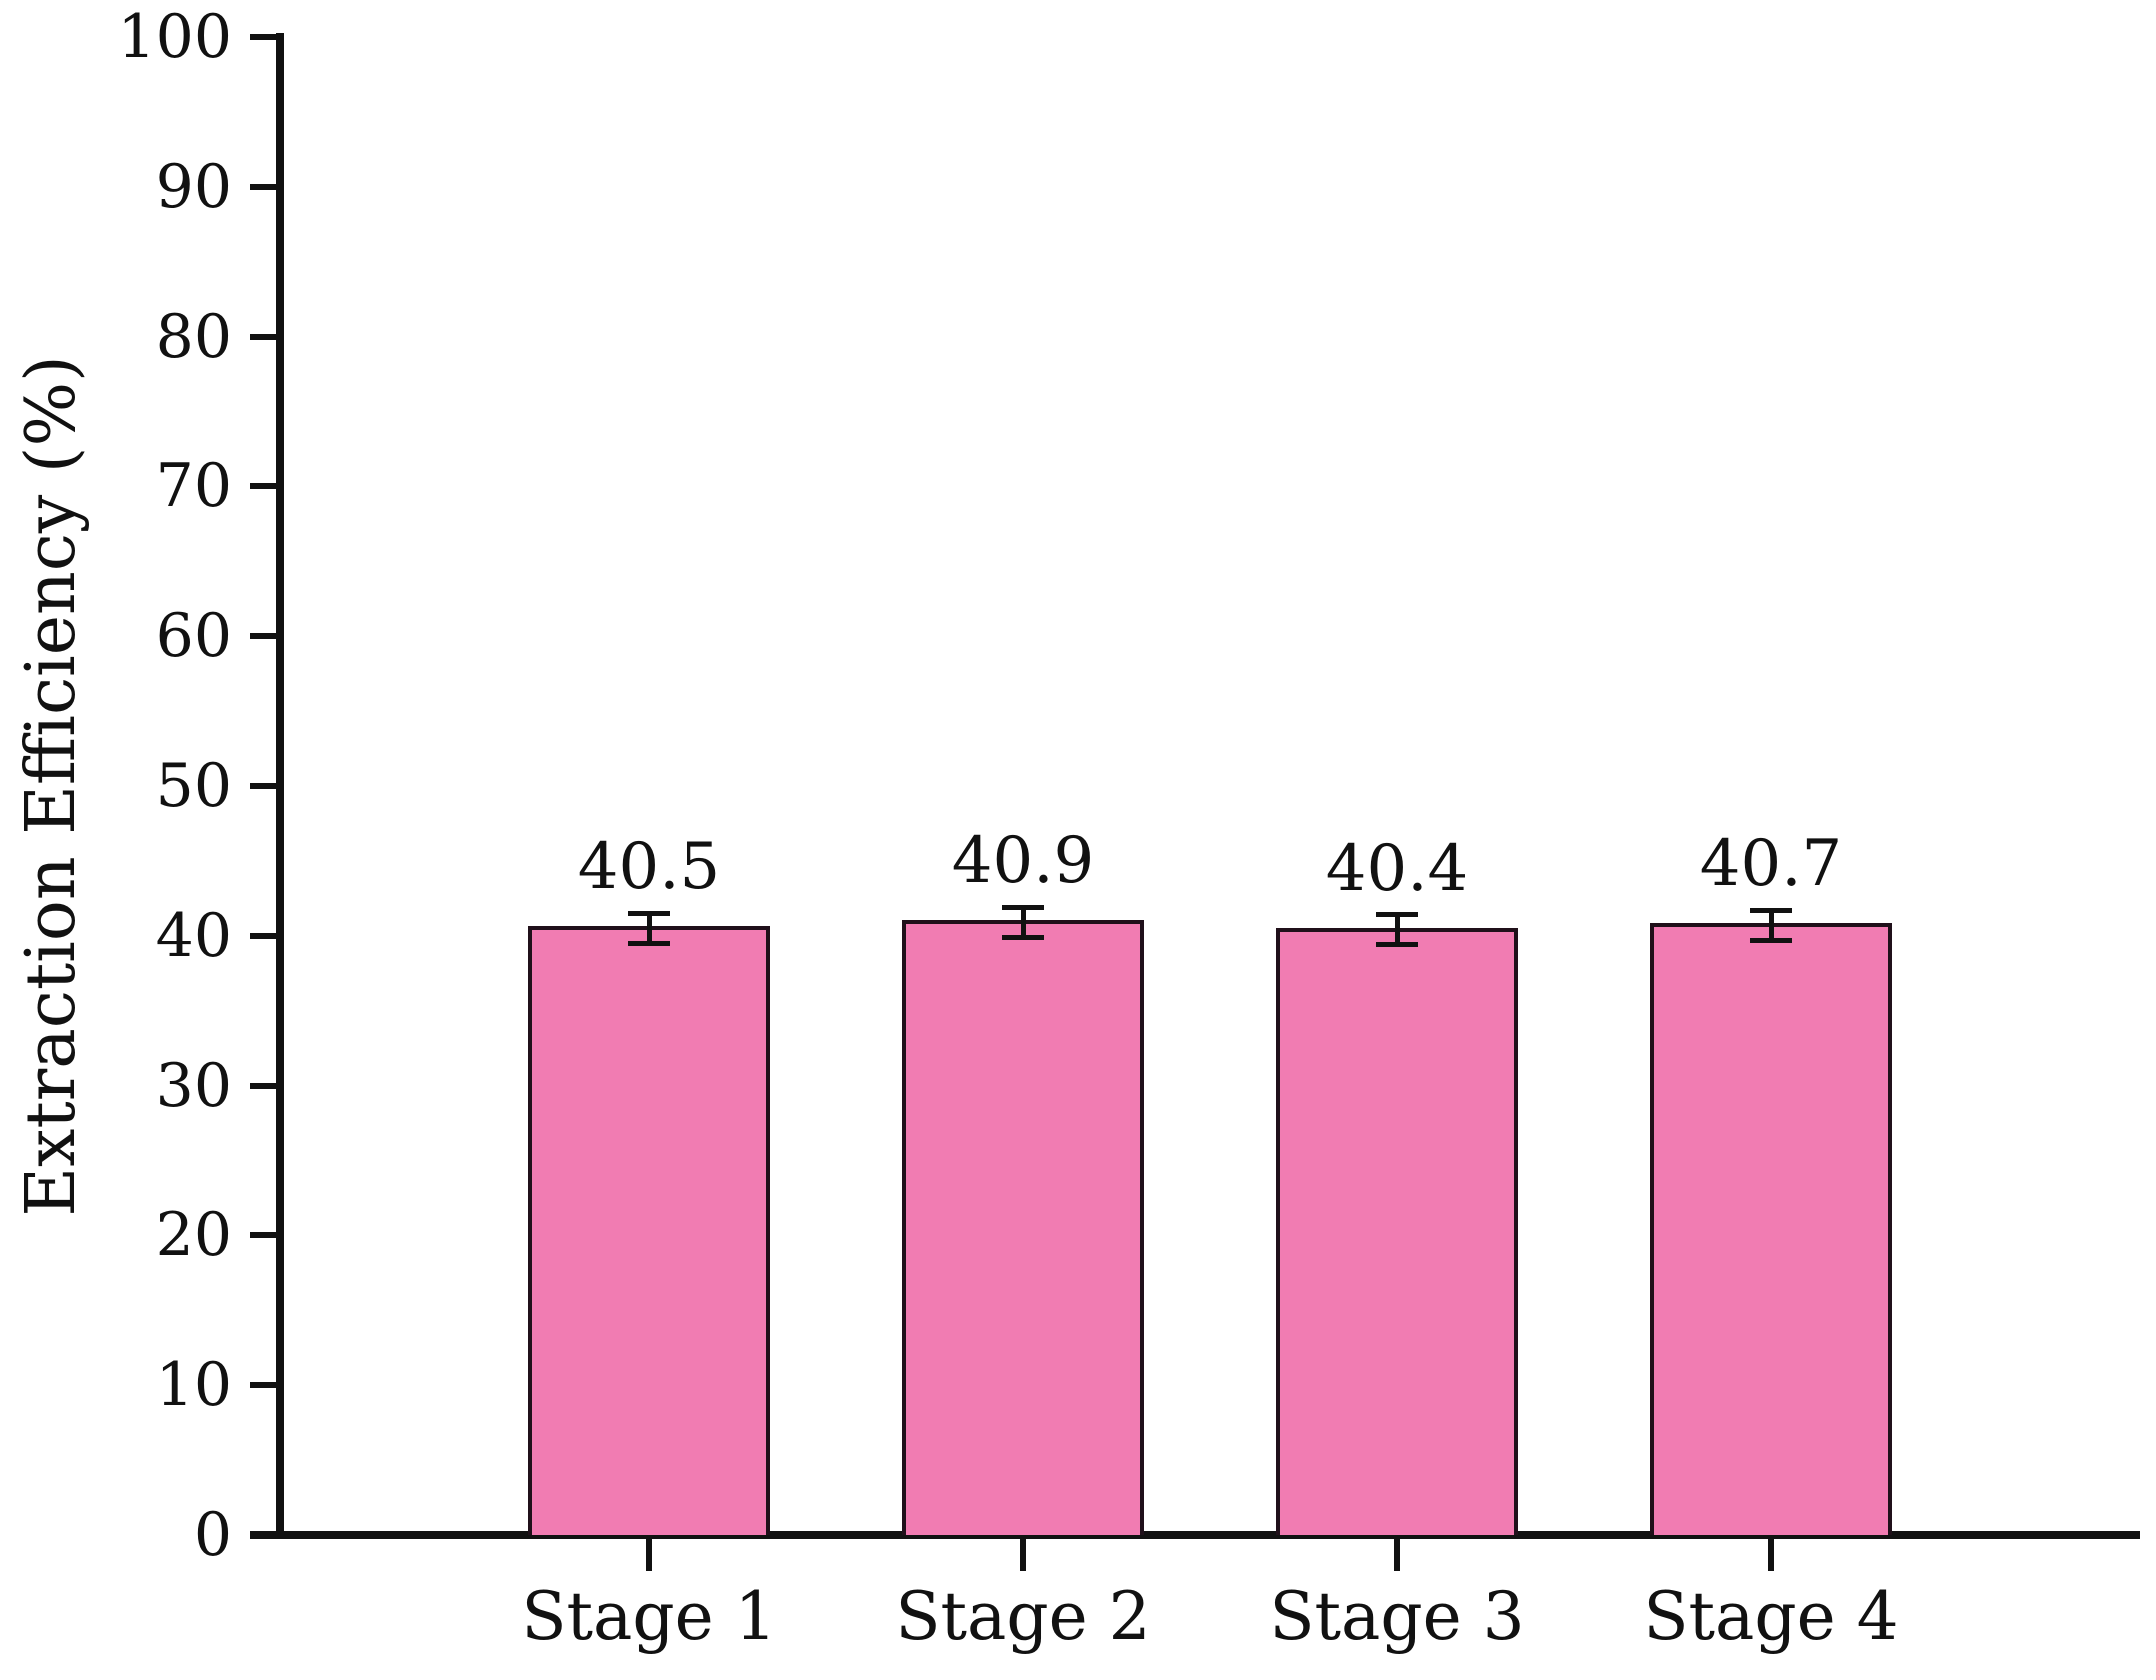  Describe the element at coordinates (1023, 861) in the screenshot. I see `bar-value-label: 40.9` at that location.